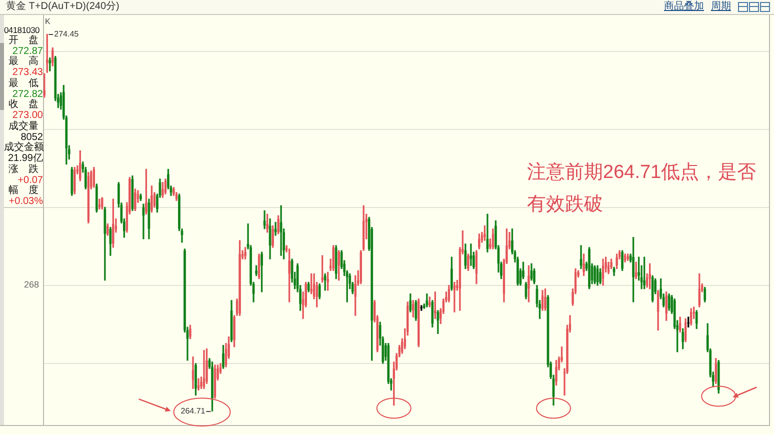  What do you see at coordinates (27, 94) in the screenshot?
I see `text: 272.82` at bounding box center [27, 94].